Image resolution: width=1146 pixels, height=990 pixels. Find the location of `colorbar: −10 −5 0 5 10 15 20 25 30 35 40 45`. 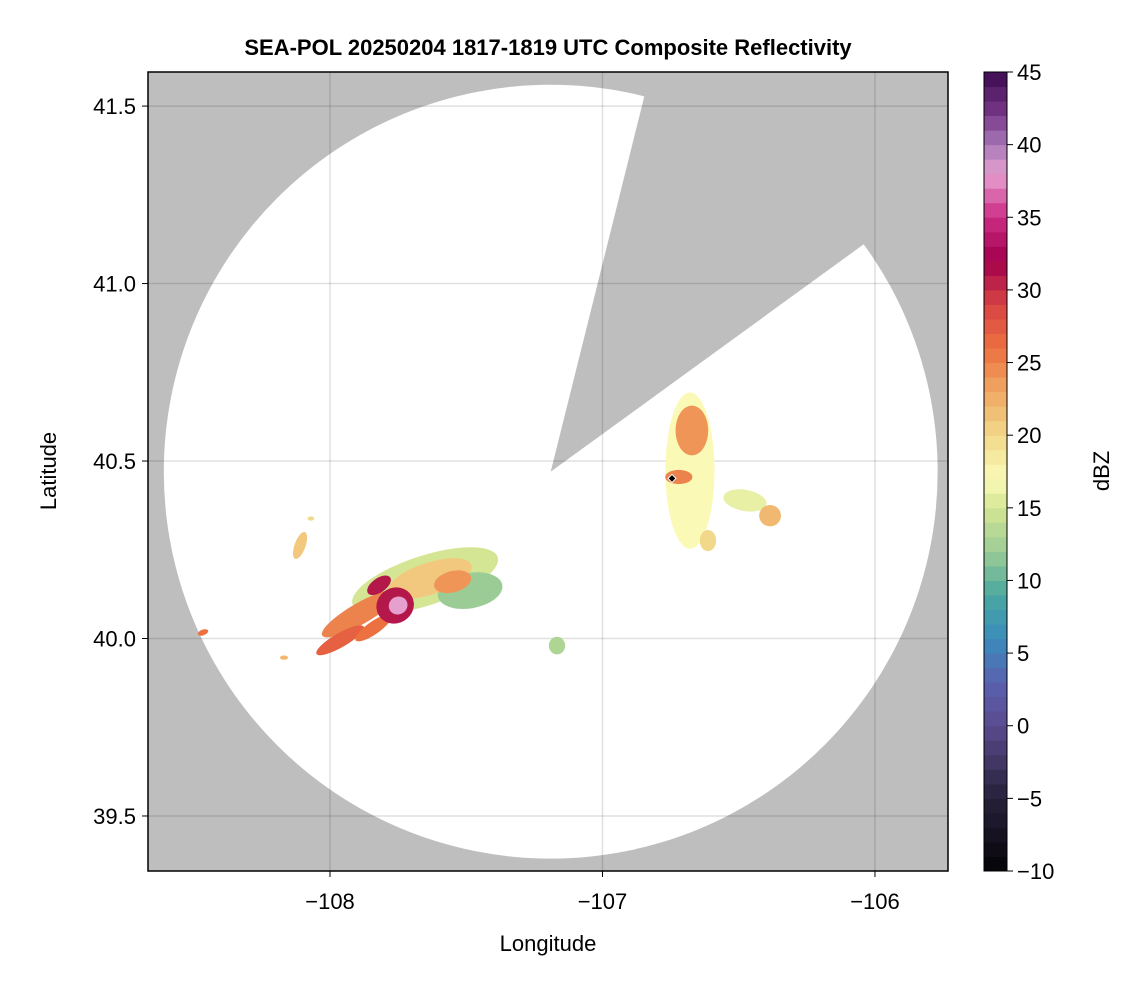

colorbar: −10 −5 0 5 10 15 20 25 30 35 40 45 is located at coordinates (1018, 472).